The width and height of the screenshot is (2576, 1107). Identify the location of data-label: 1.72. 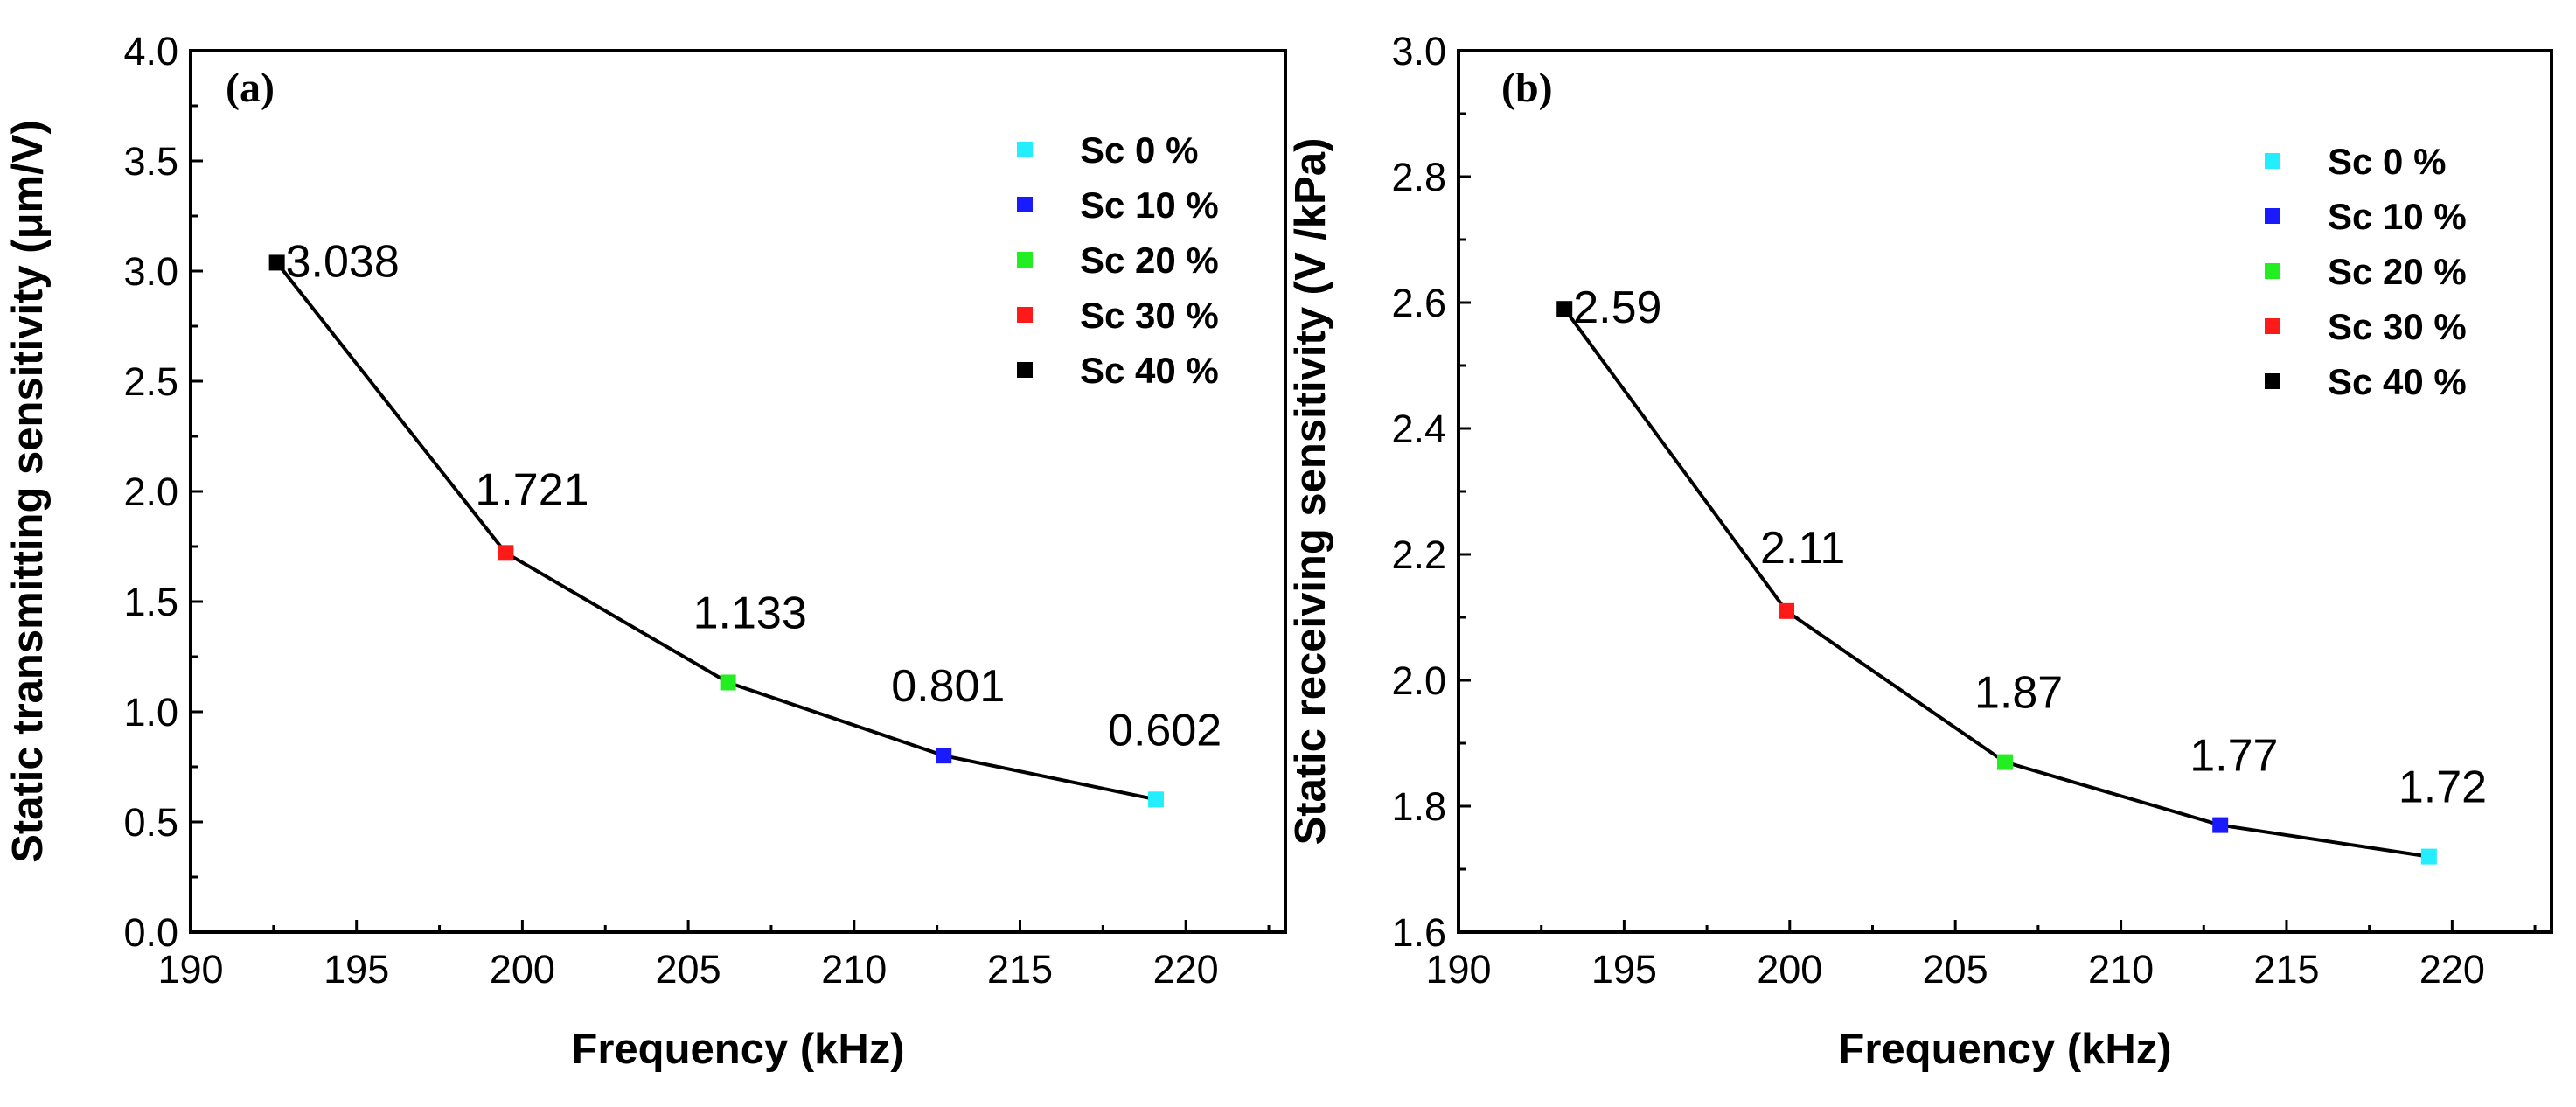
(2442, 787).